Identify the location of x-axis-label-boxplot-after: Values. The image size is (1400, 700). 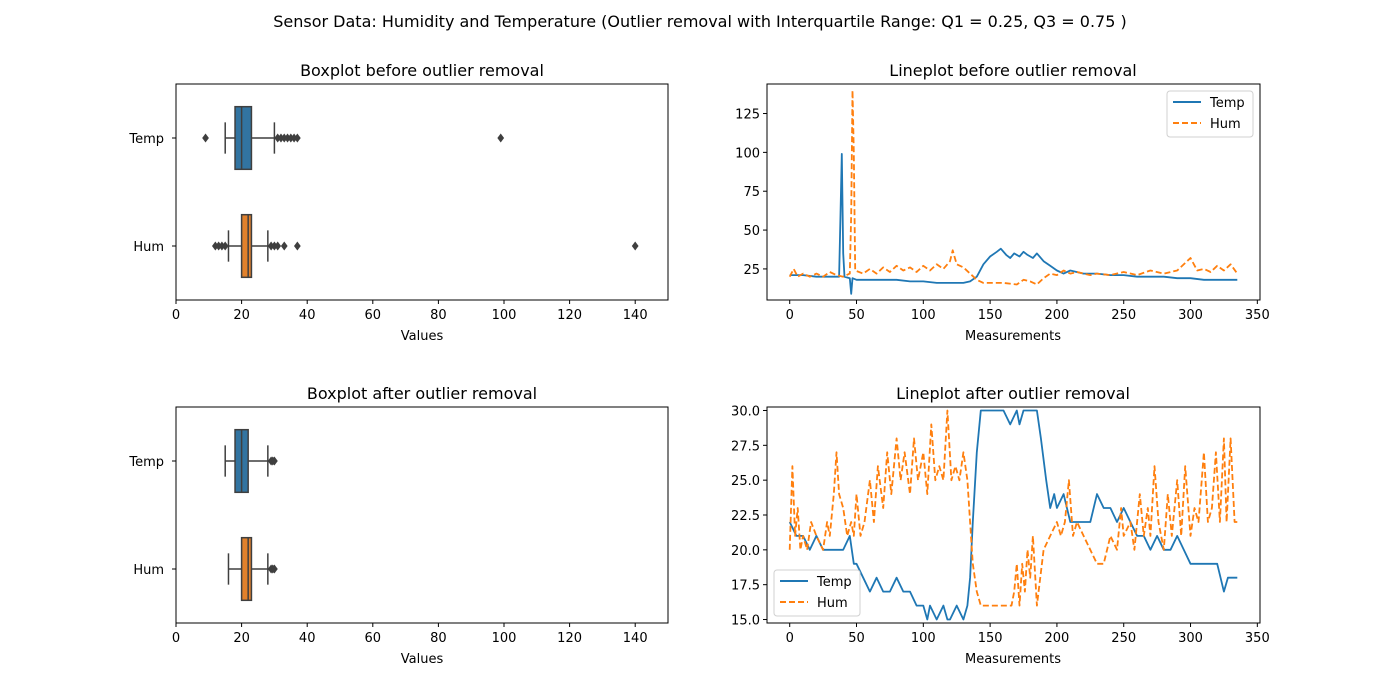
(422, 659).